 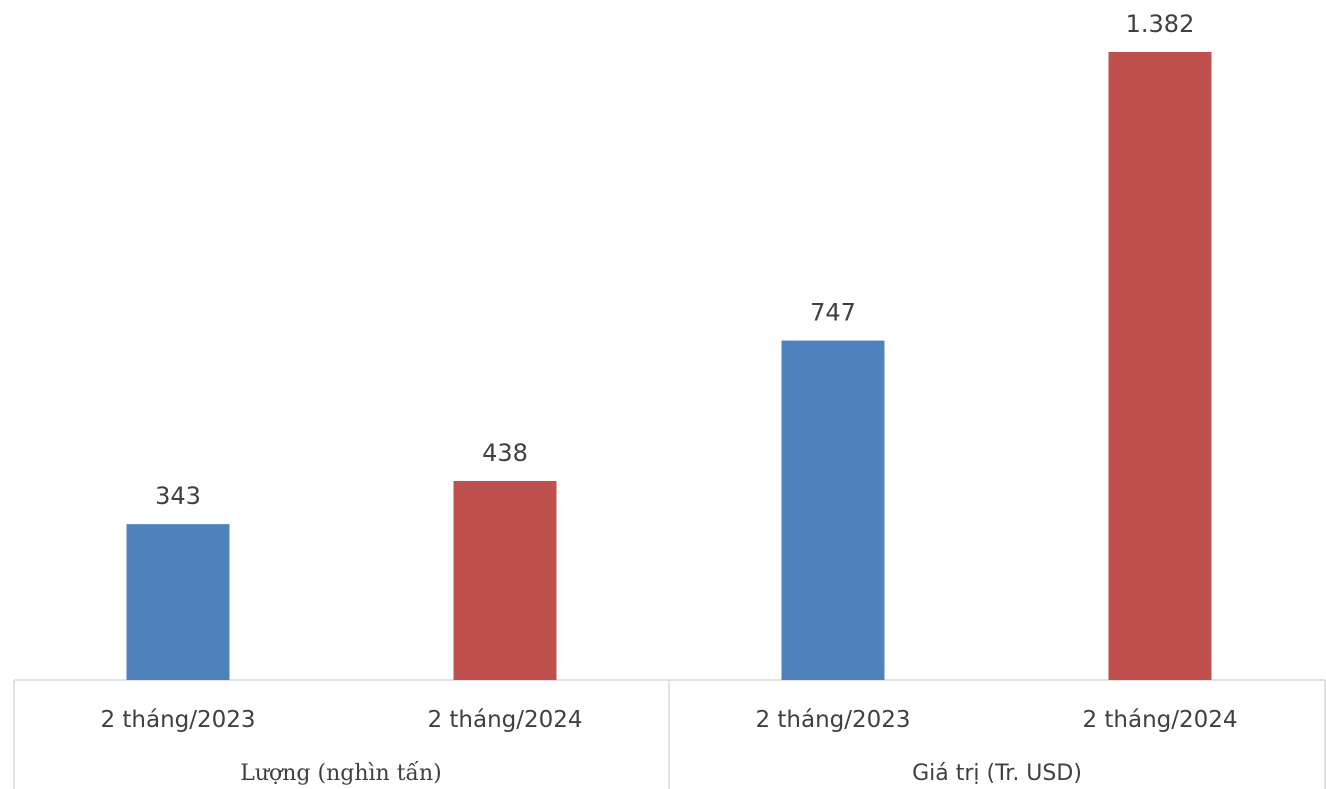 What do you see at coordinates (505, 453) in the screenshot?
I see `value-label-luong-2024: 438` at bounding box center [505, 453].